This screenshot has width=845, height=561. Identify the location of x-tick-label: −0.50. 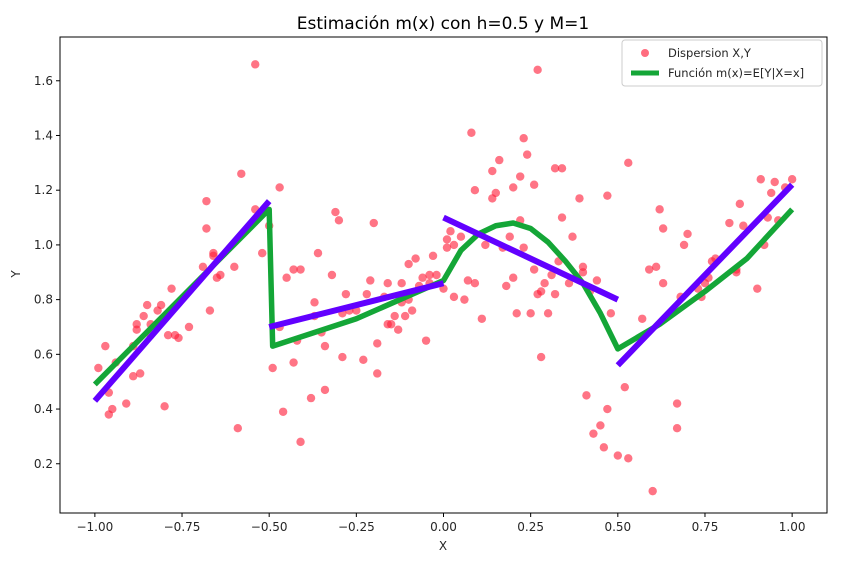
(269, 527).